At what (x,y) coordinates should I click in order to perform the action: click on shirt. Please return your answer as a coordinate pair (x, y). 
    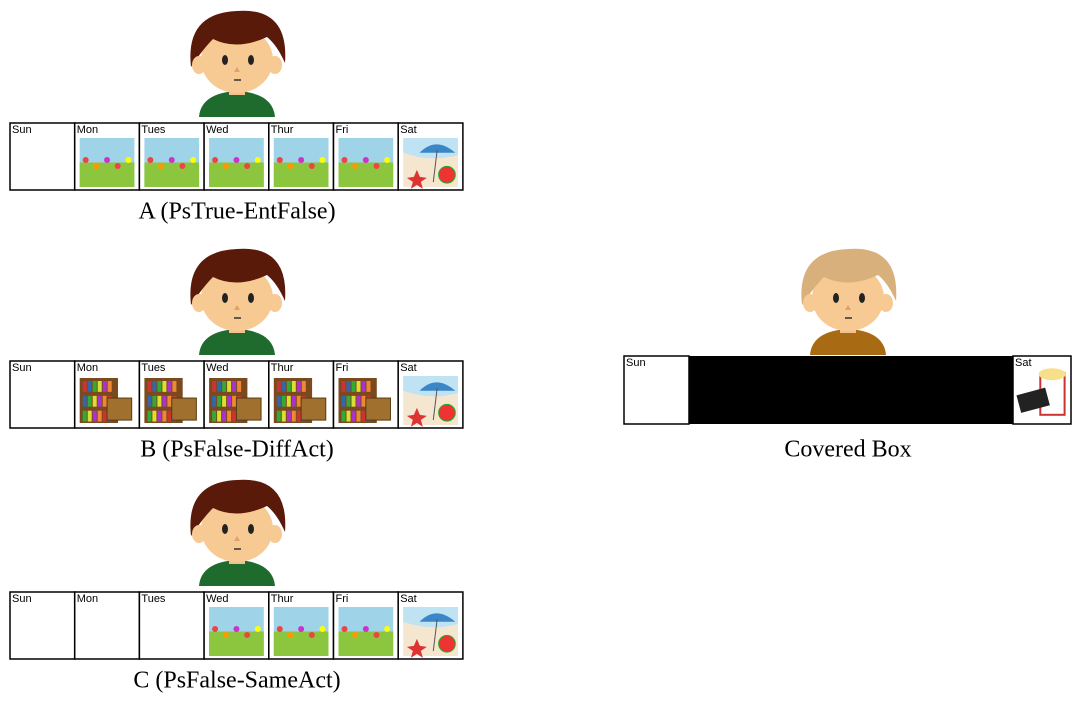
    Looking at the image, I should click on (848, 342).